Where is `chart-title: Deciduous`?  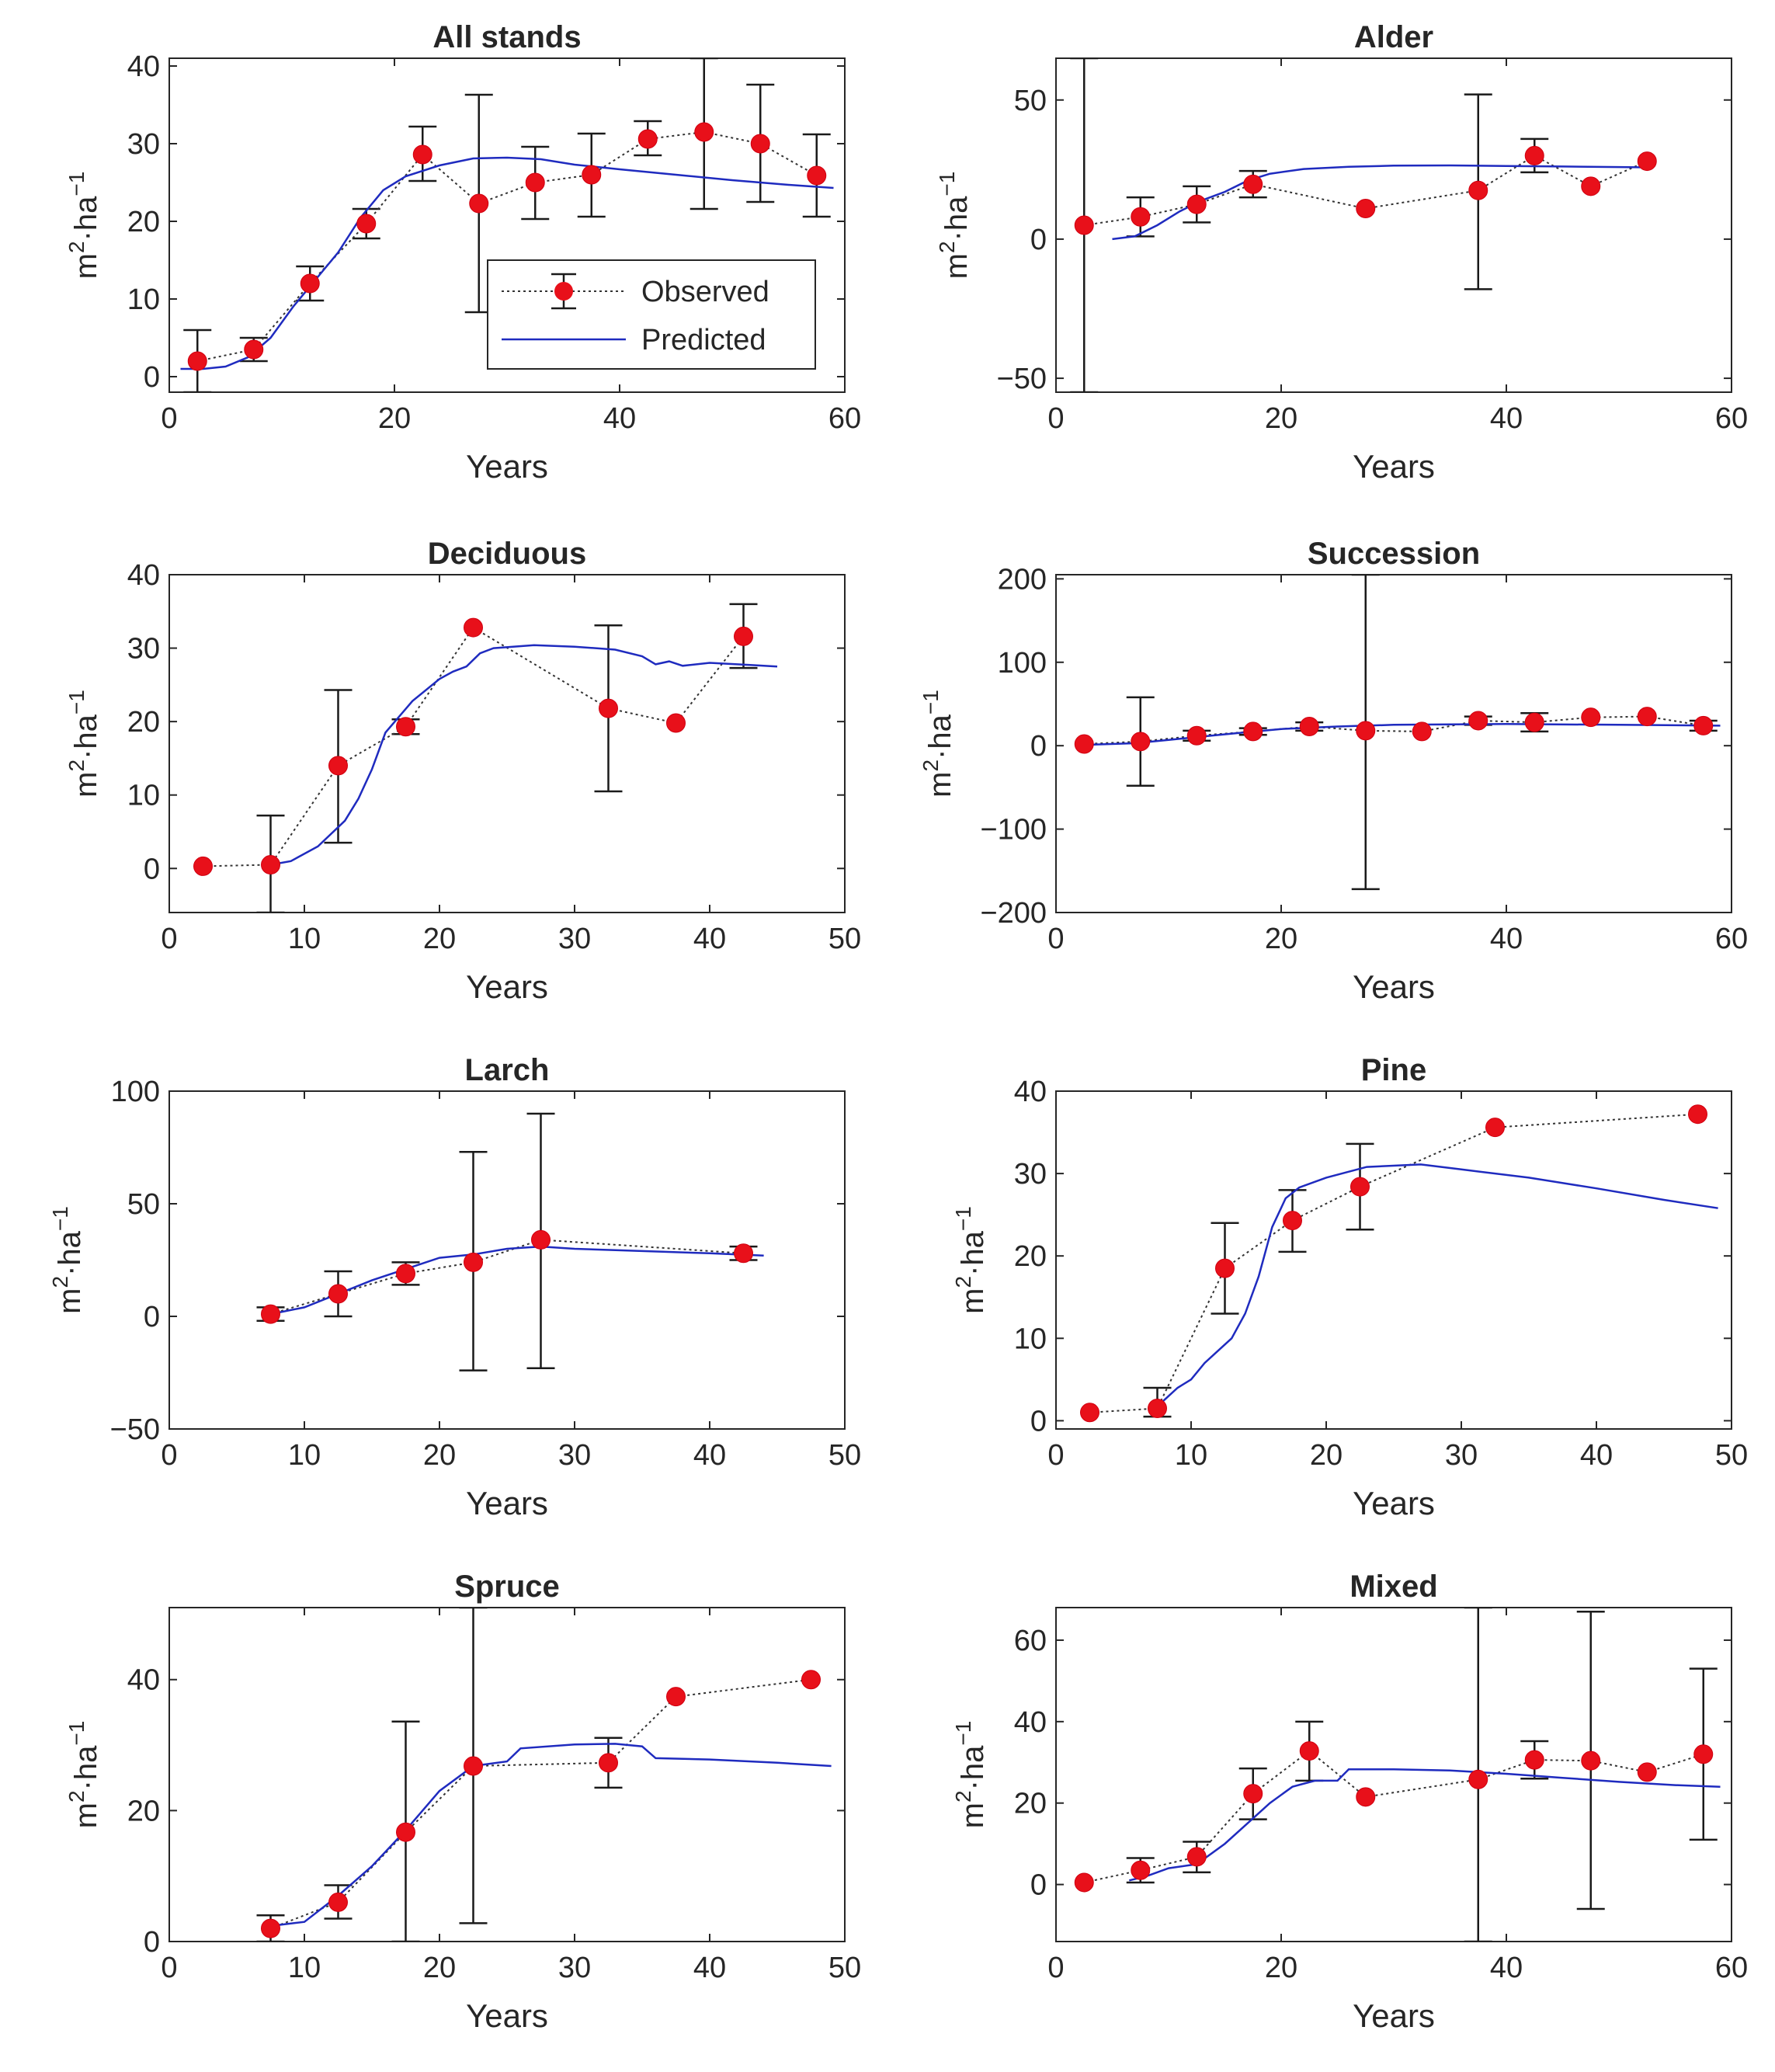
chart-title: Deciduous is located at coordinates (507, 554).